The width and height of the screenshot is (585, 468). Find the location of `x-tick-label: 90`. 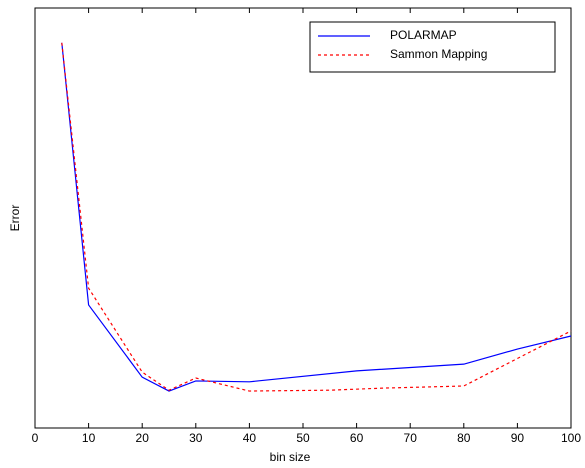

x-tick-label: 90 is located at coordinates (518, 438).